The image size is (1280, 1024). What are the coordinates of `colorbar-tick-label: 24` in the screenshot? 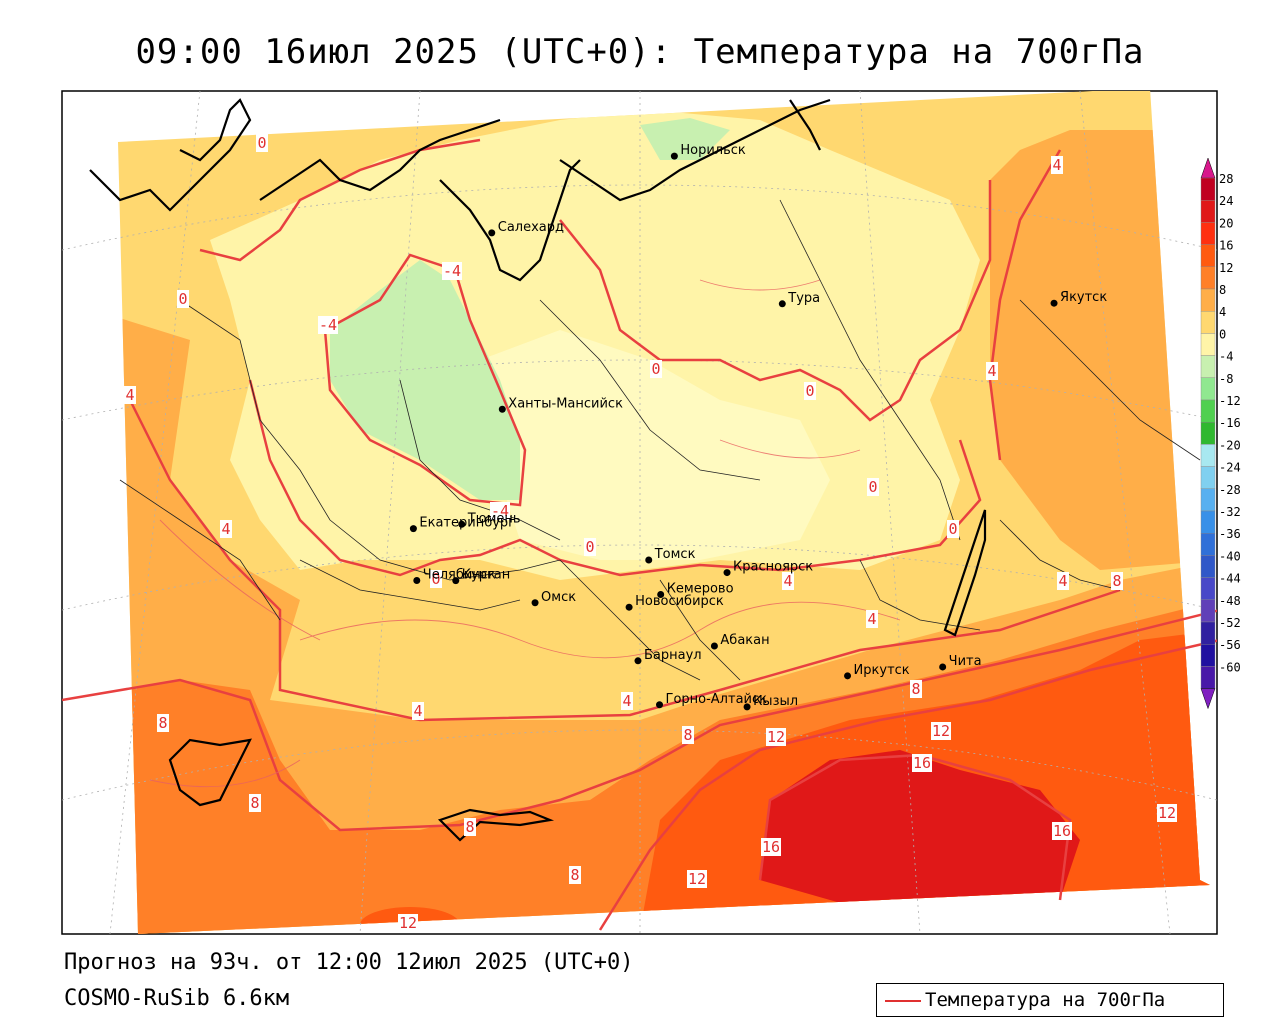 It's located at (1226, 201).